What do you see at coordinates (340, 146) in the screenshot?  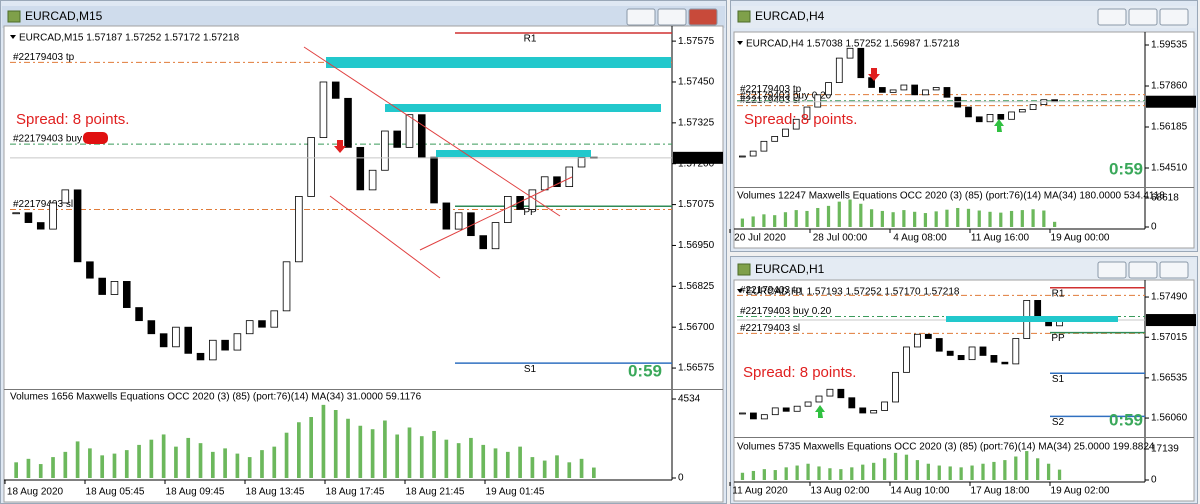 I see `sell-arrow` at bounding box center [340, 146].